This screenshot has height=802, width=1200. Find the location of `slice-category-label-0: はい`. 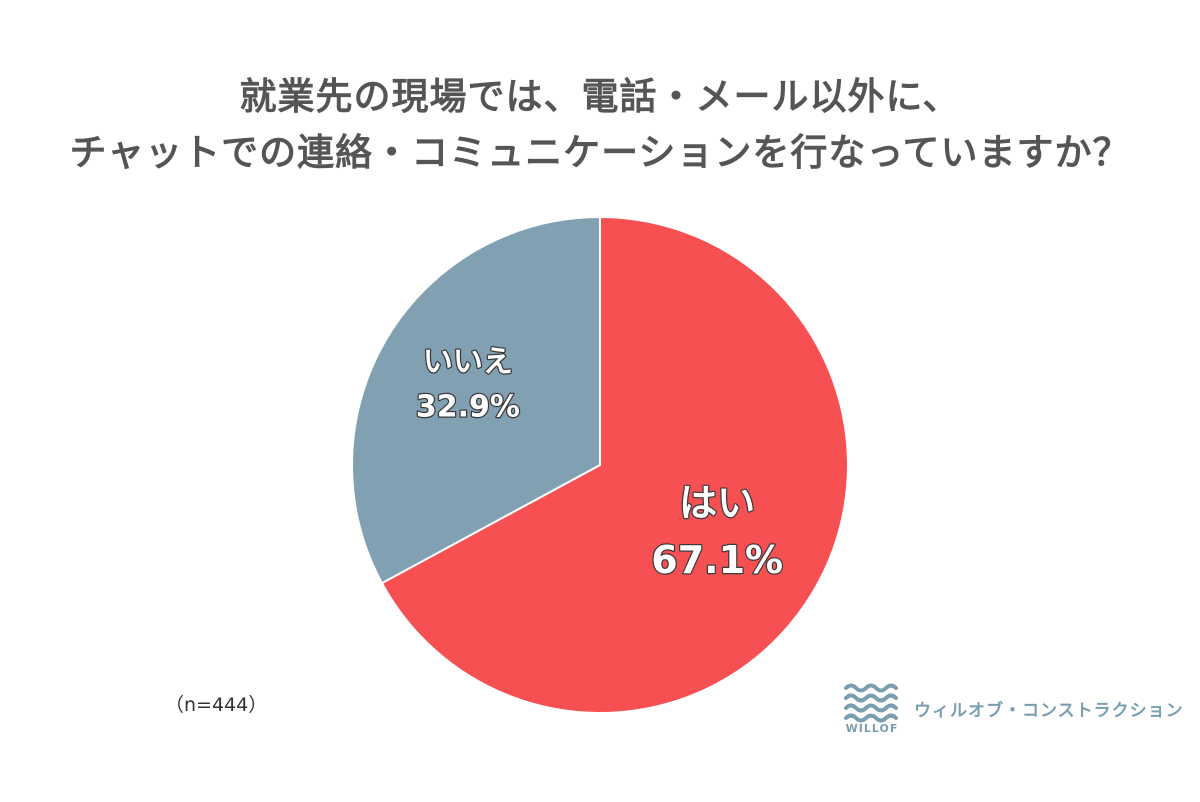

slice-category-label-0: はい is located at coordinates (717, 503).